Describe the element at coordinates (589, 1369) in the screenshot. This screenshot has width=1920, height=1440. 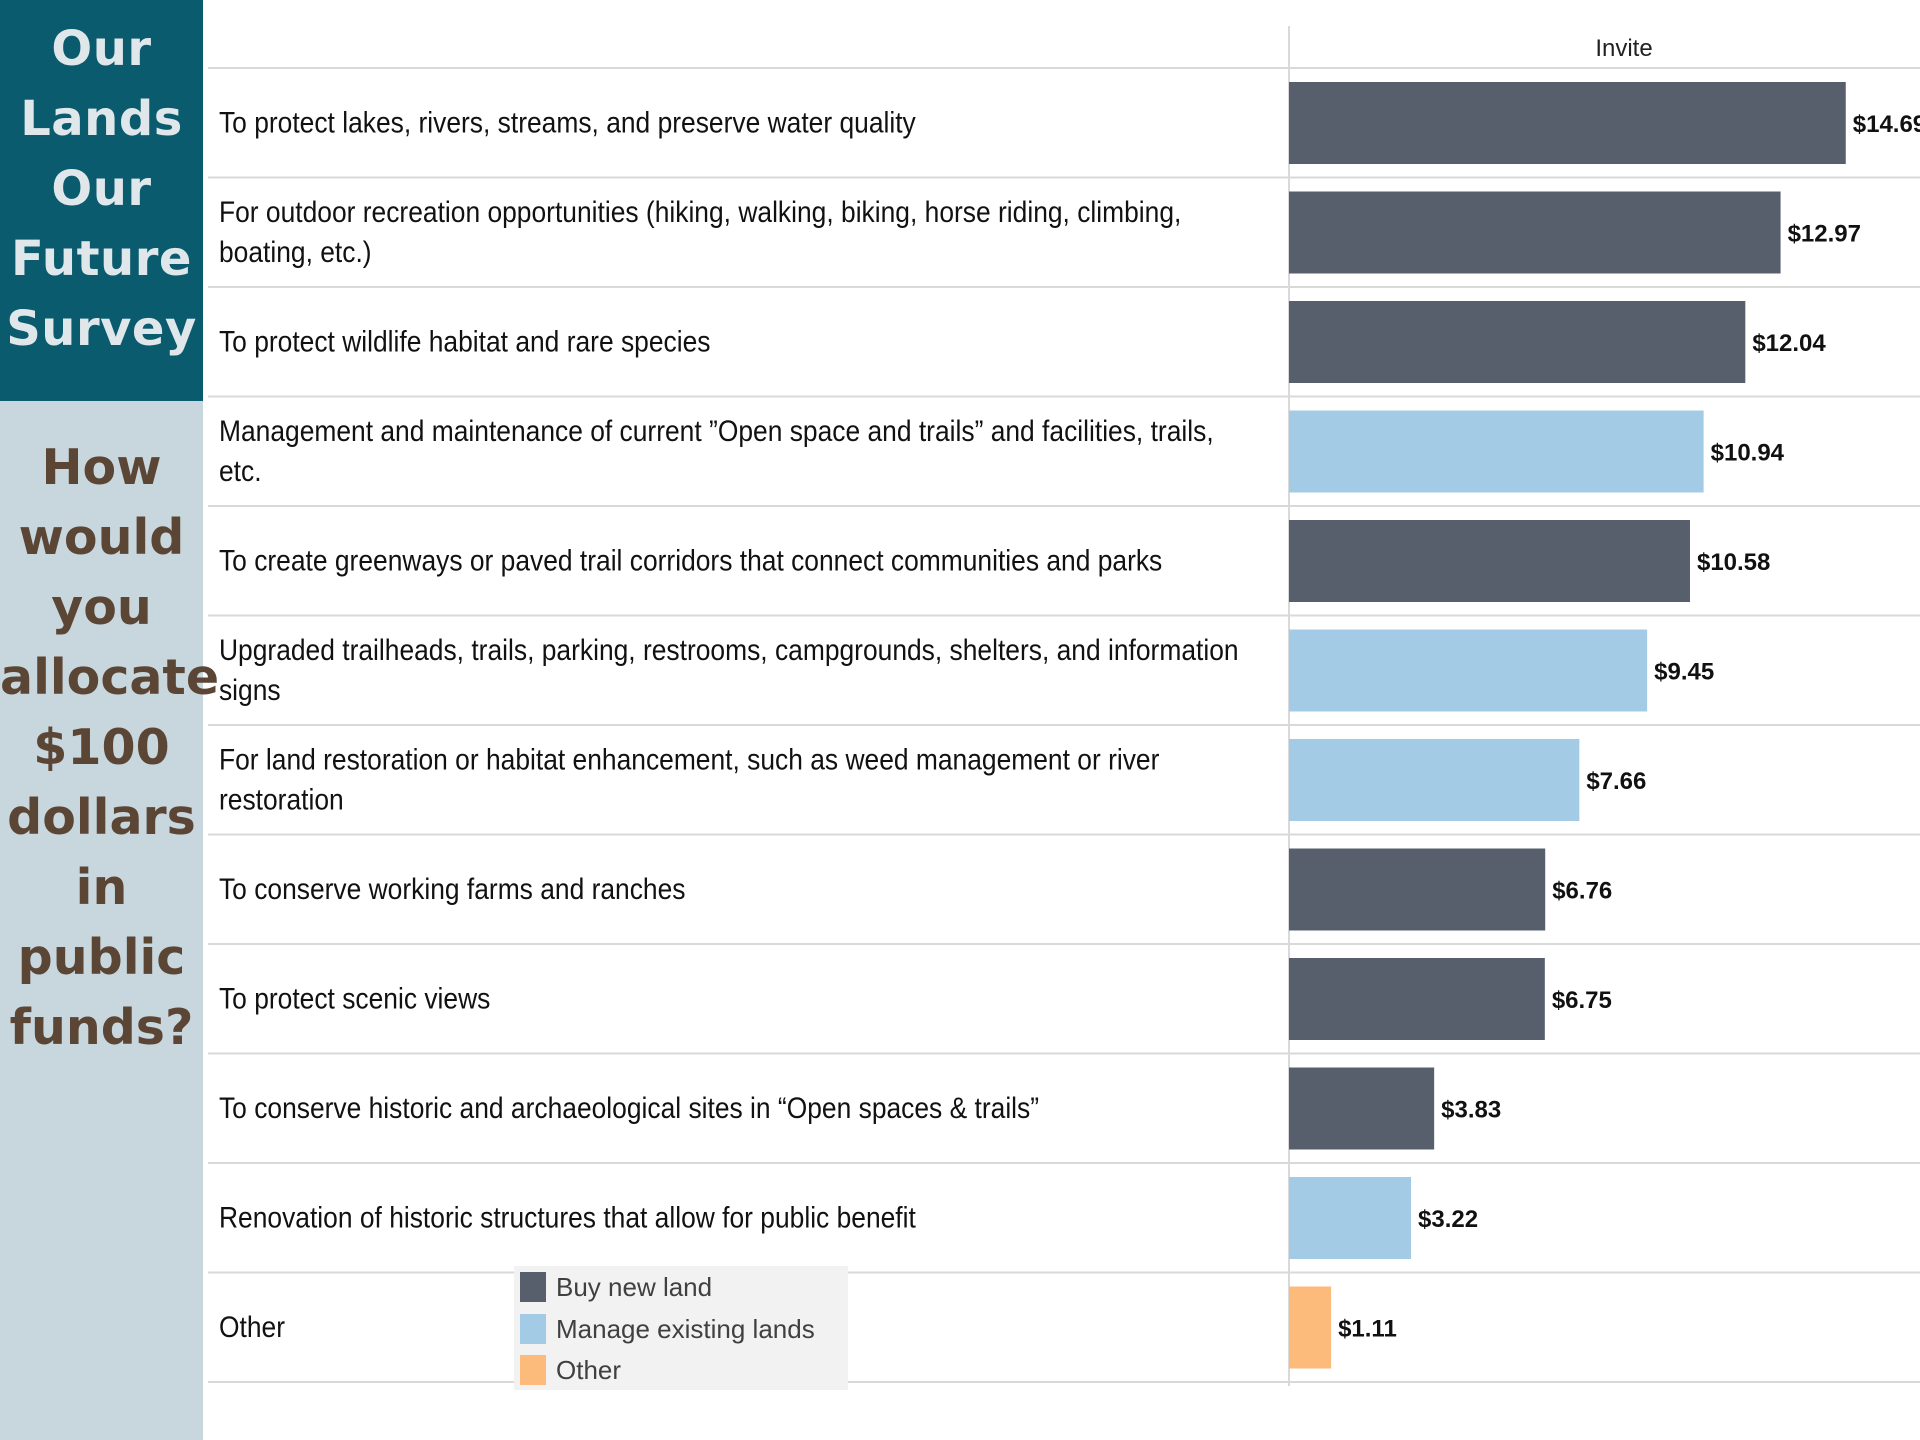
I see `legend-label: Other` at that location.